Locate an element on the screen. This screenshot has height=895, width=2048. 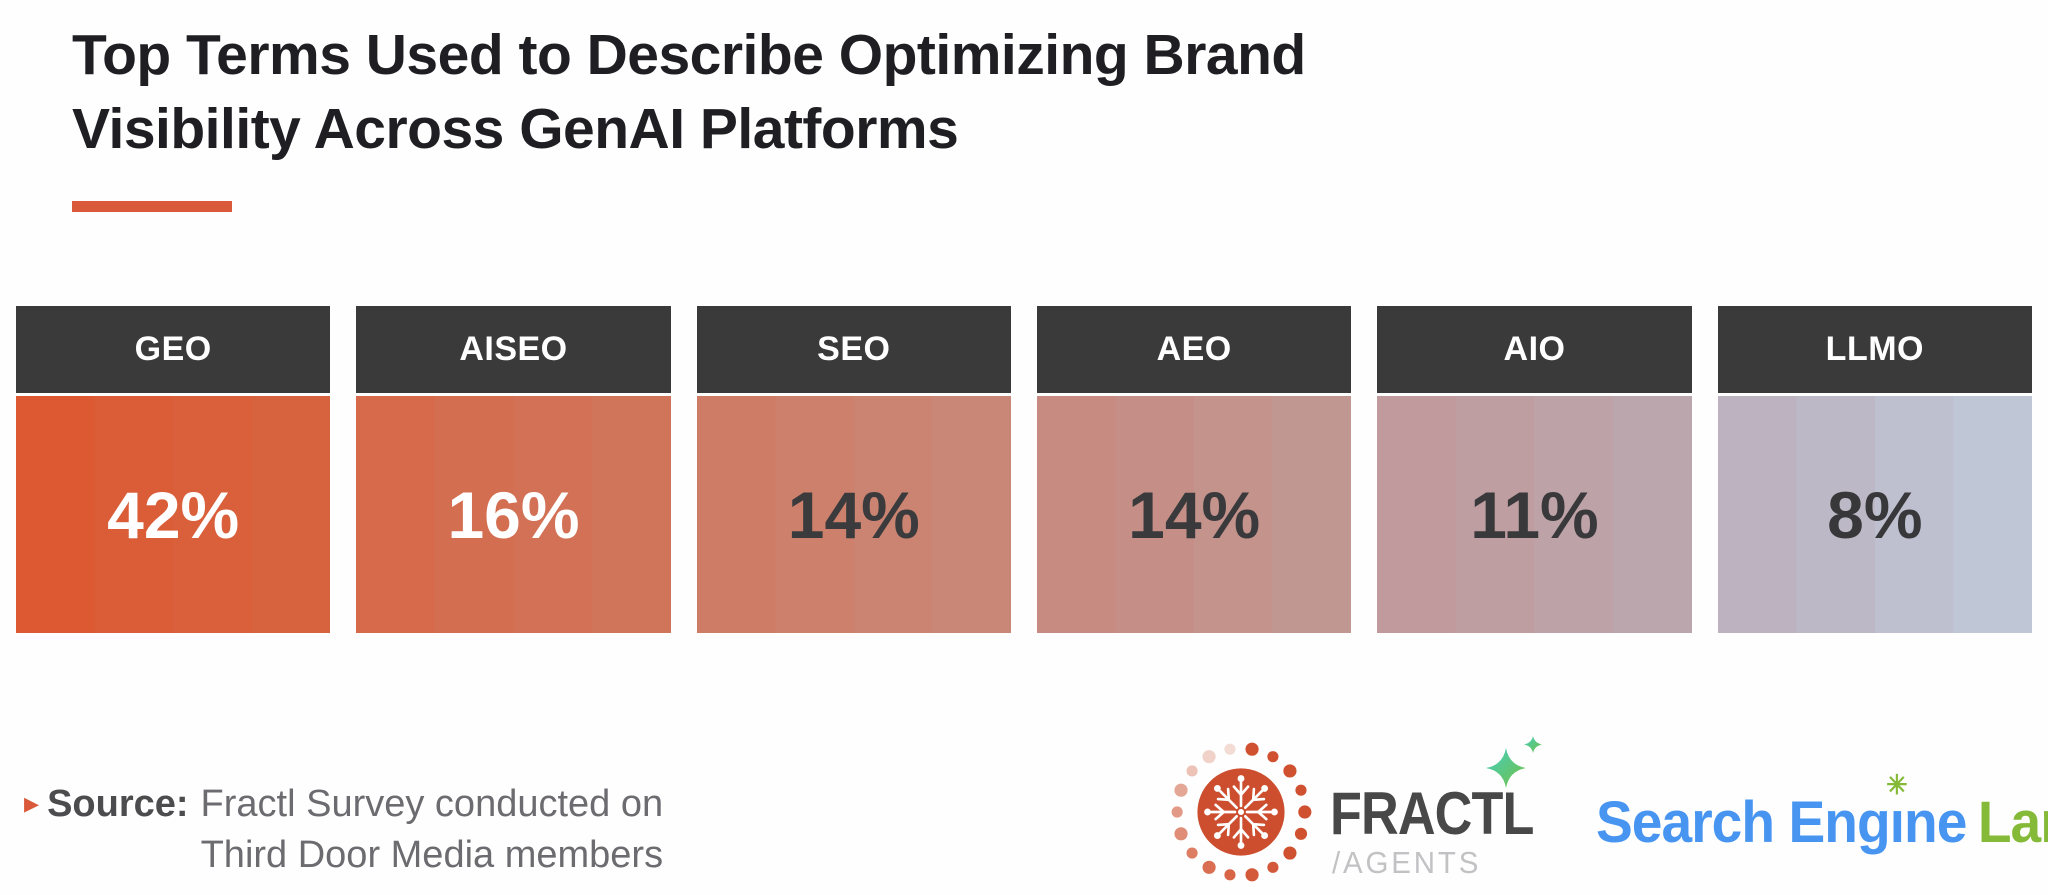
chart-column-llmo: LLMO 8% is located at coordinates (1874, 469).